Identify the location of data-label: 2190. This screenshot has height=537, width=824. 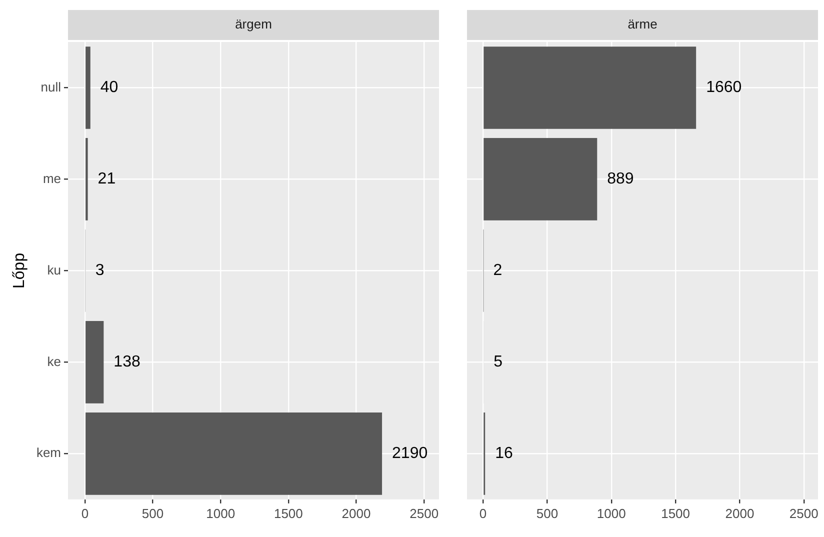
(410, 453).